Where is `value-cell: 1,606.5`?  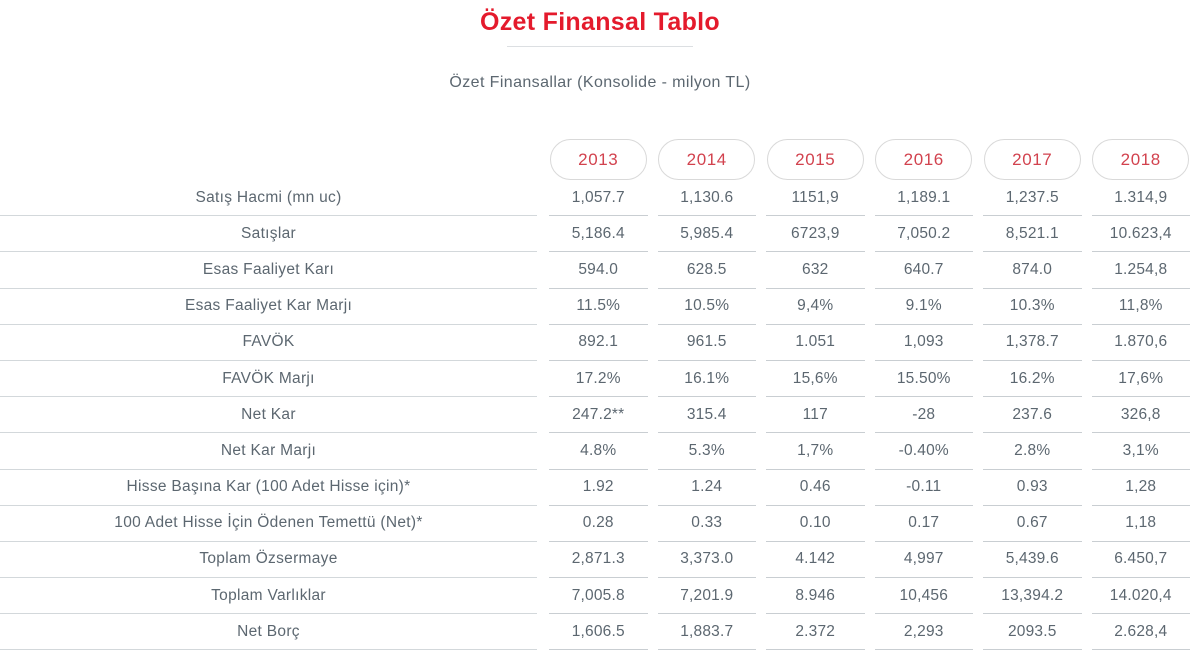
value-cell: 1,606.5 is located at coordinates (598, 632).